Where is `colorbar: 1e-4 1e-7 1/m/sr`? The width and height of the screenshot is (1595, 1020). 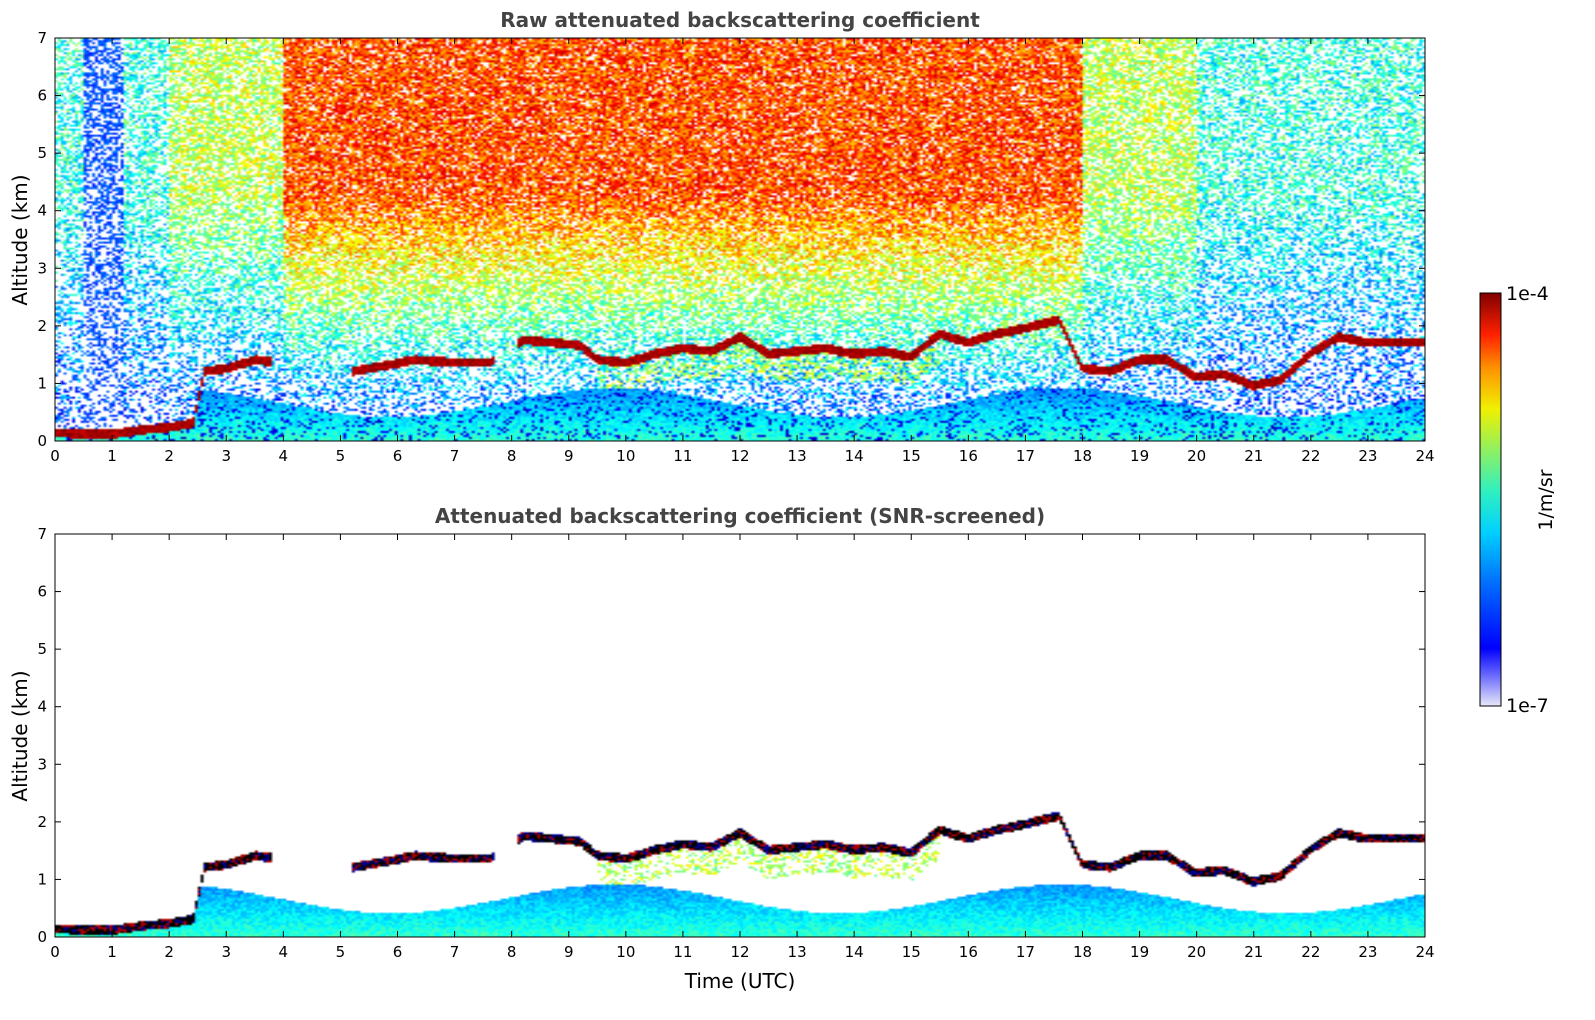
colorbar: 1e-4 1e-7 1/m/sr is located at coordinates (1518, 500).